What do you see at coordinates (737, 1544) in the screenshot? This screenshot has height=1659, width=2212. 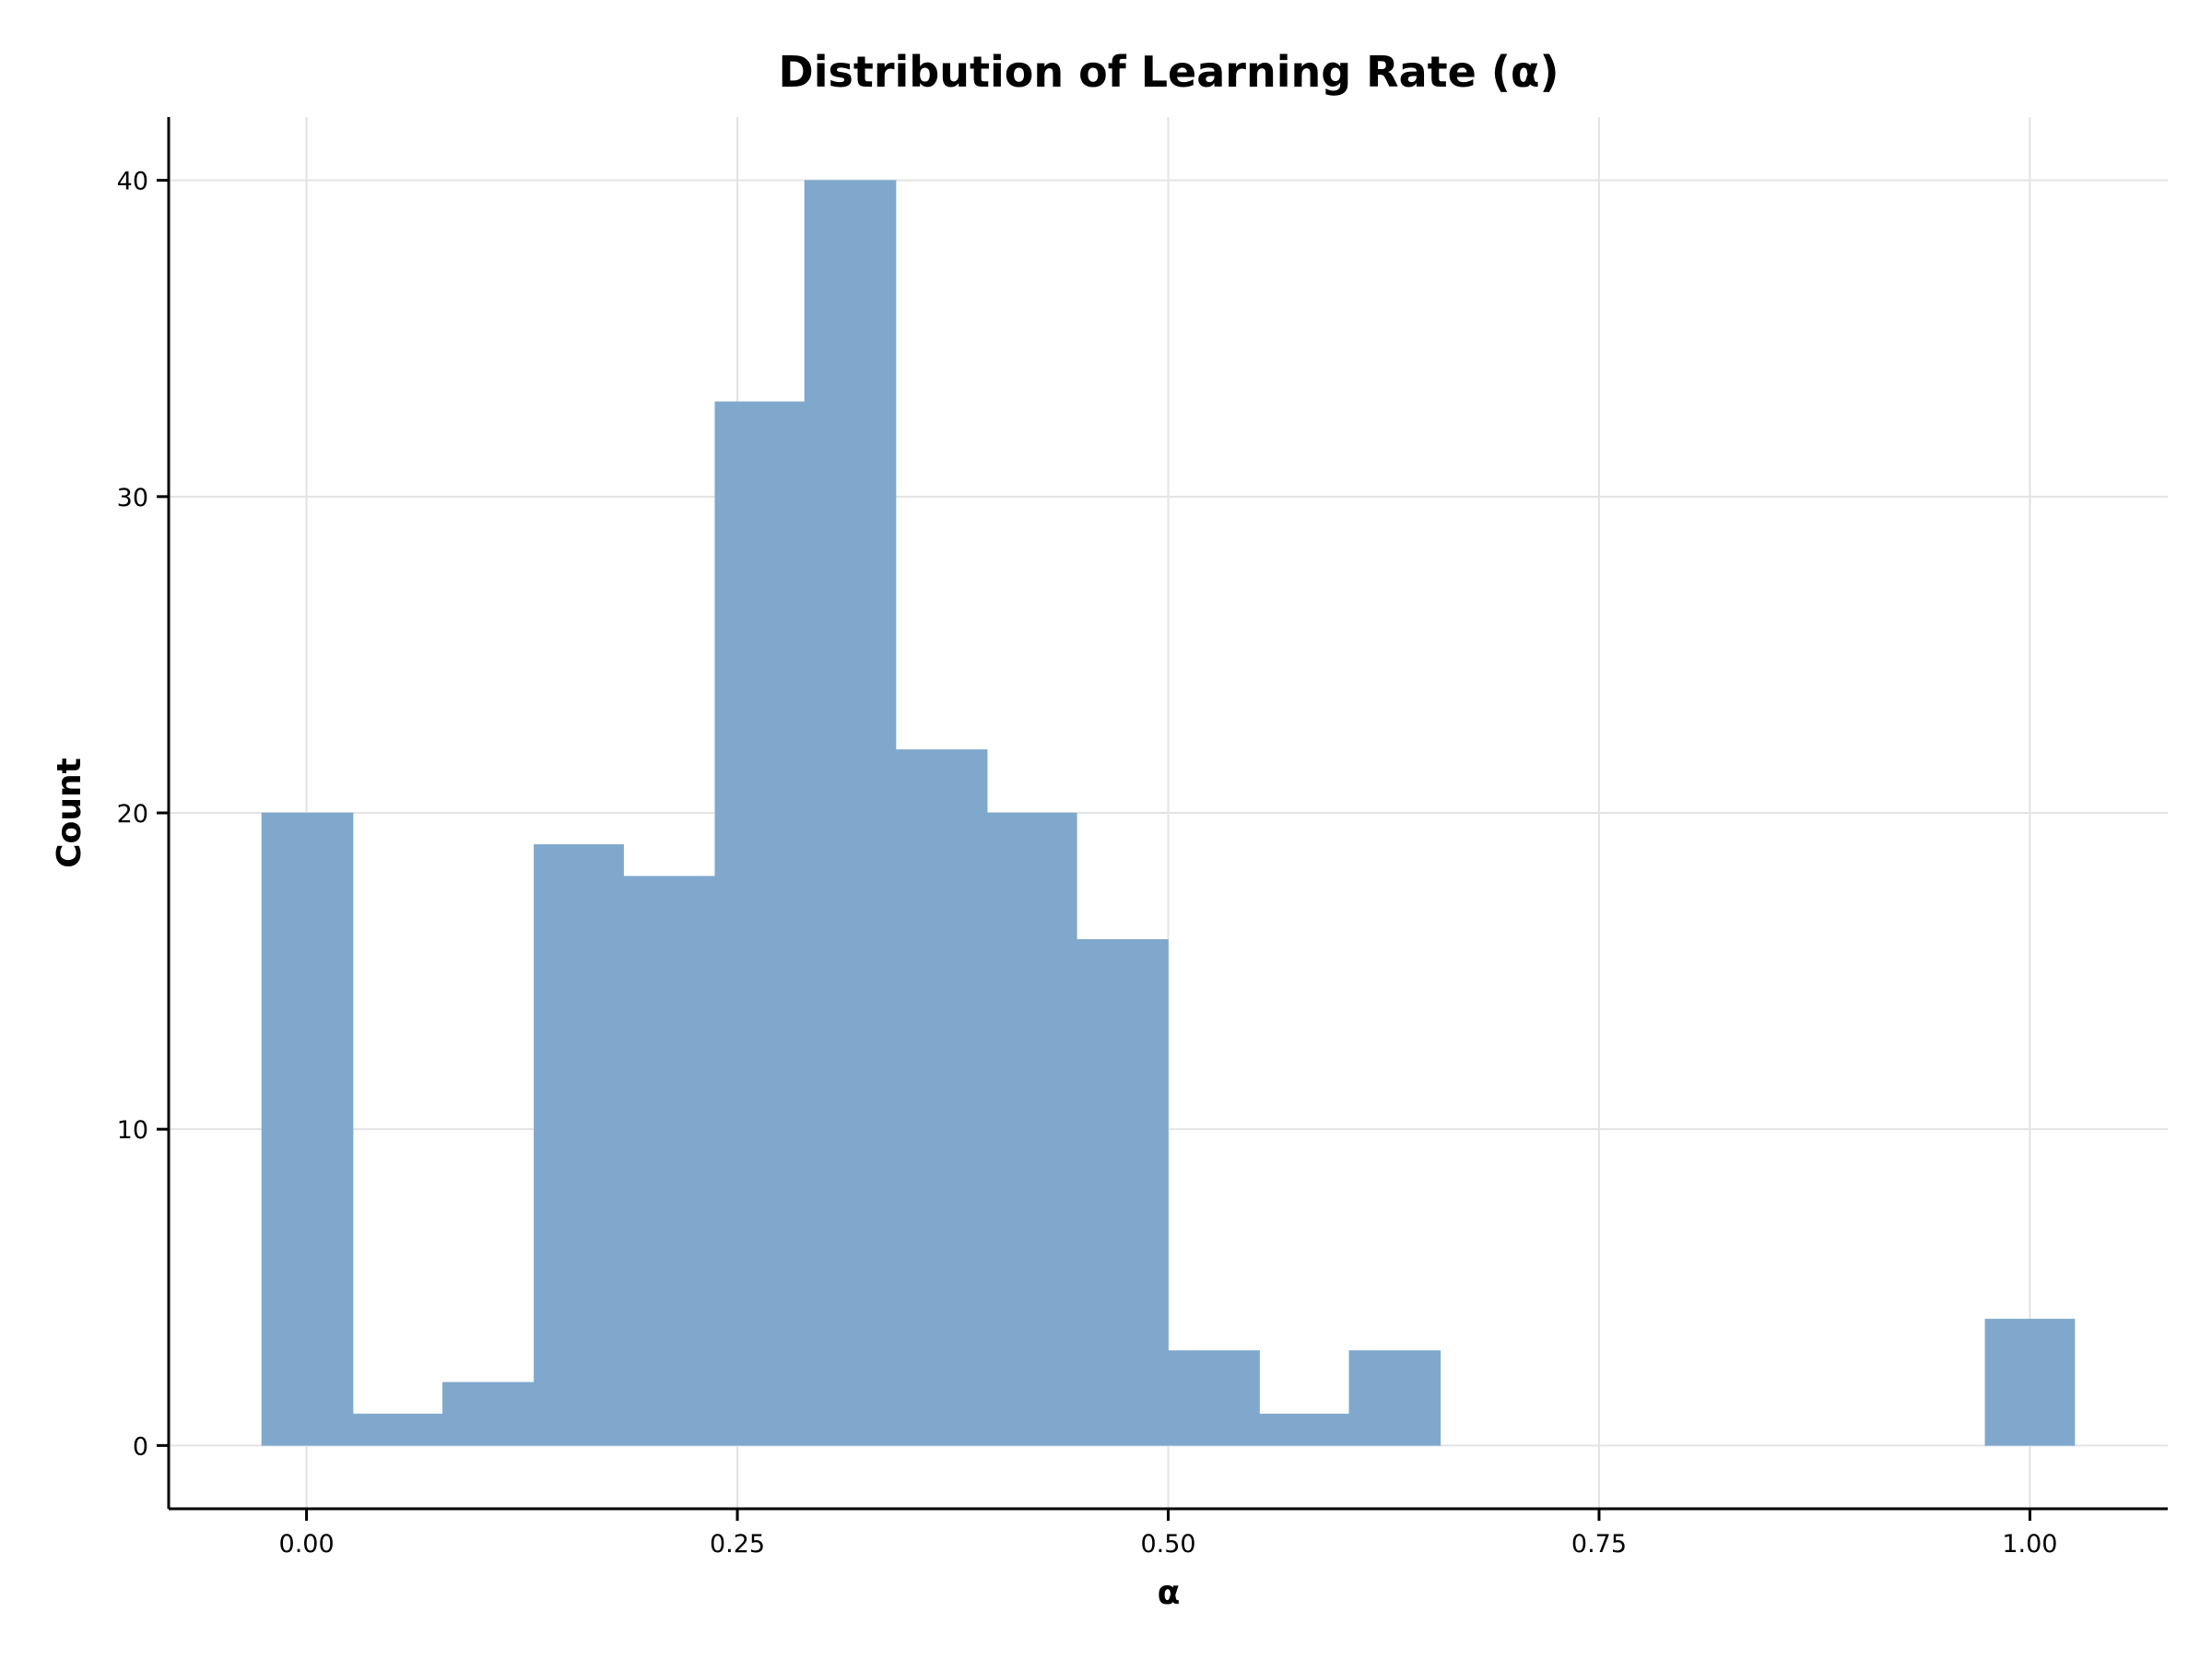 I see `x-tick-label-1: 0.25` at bounding box center [737, 1544].